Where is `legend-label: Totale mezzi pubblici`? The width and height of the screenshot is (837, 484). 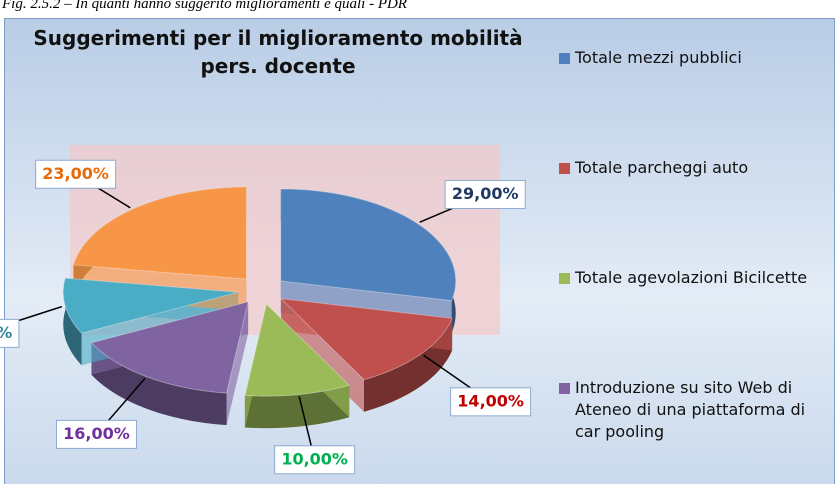 legend-label: Totale mezzi pubblici is located at coordinates (658, 57).